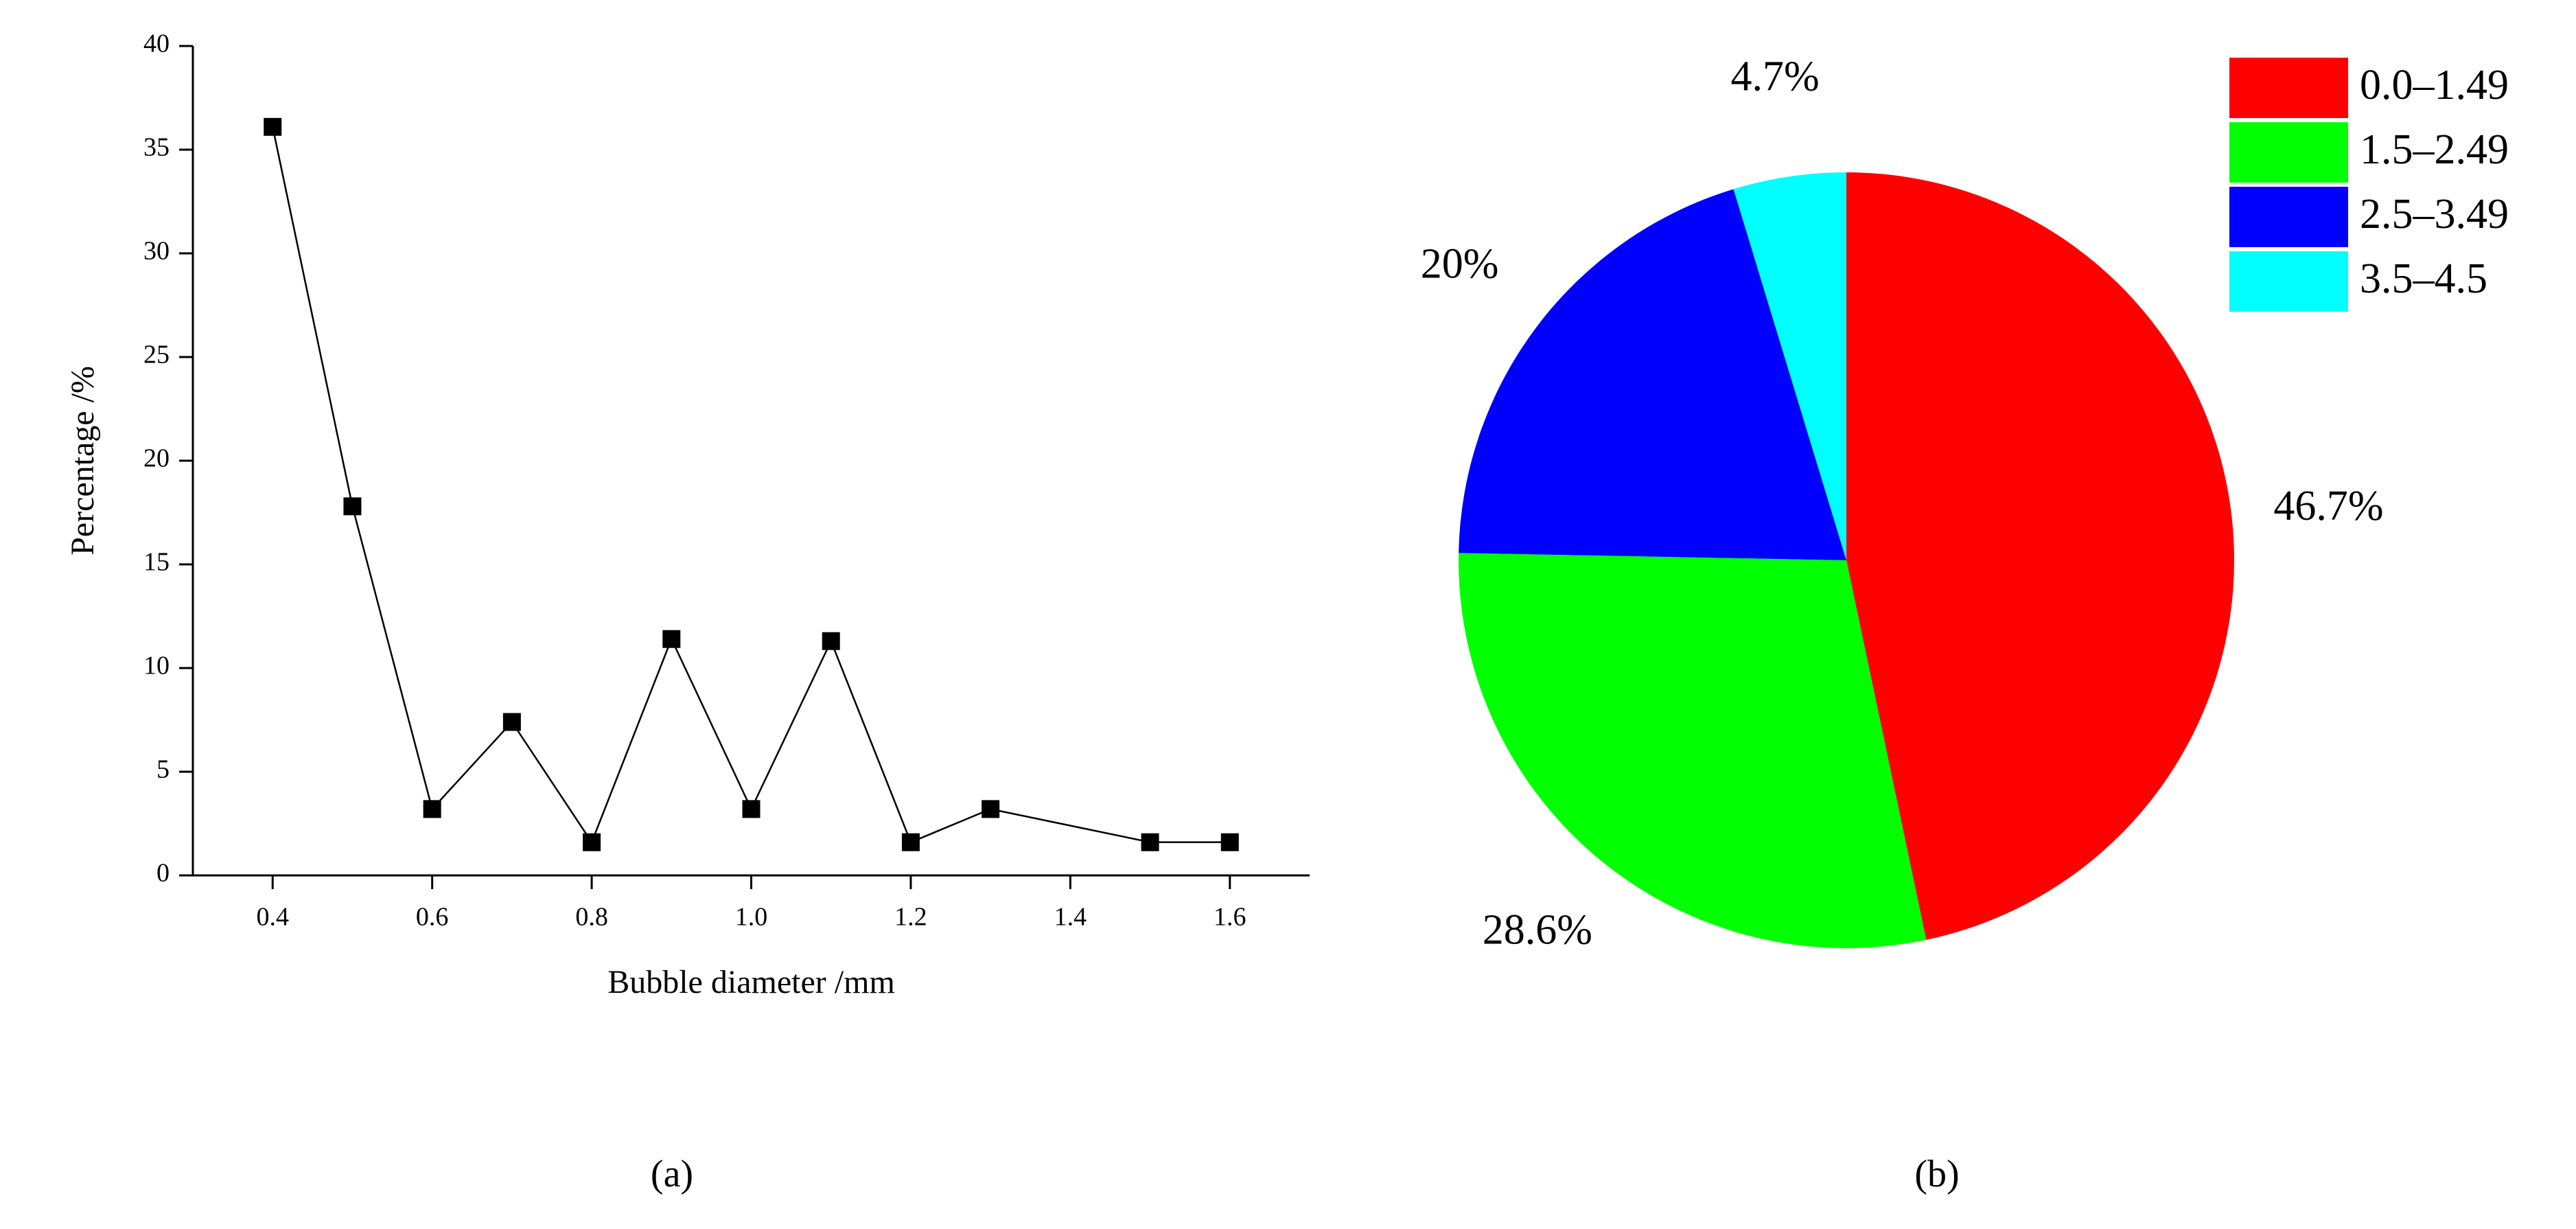 This screenshot has height=1229, width=2576. I want to click on legend-label: 1.5–2.49, so click(2434, 149).